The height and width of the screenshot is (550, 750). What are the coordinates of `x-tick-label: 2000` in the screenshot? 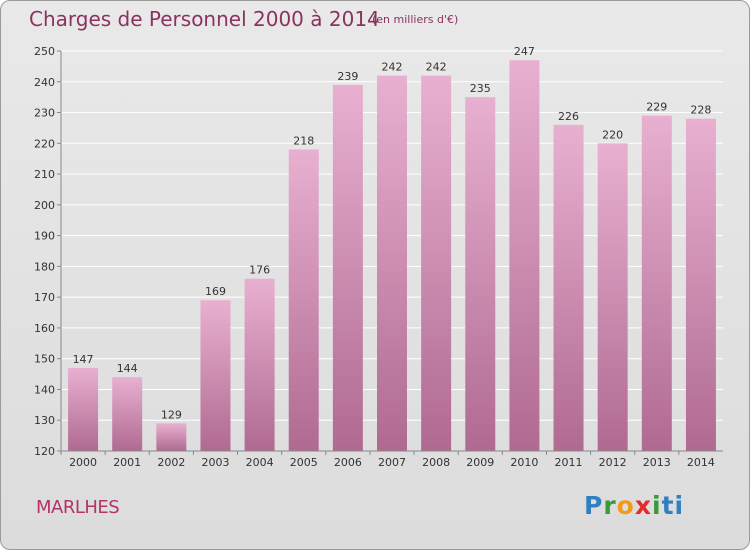 It's located at (83, 462).